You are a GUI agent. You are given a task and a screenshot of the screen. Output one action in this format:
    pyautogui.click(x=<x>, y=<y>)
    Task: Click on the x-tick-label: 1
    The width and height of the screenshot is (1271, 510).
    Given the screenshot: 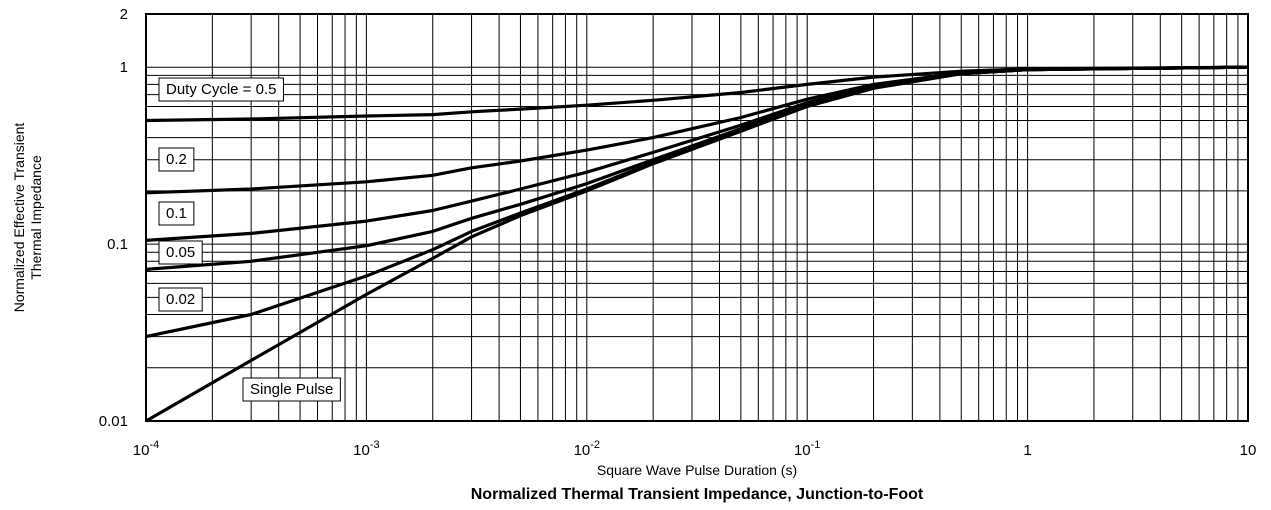 What is the action you would take?
    pyautogui.click(x=1027, y=450)
    